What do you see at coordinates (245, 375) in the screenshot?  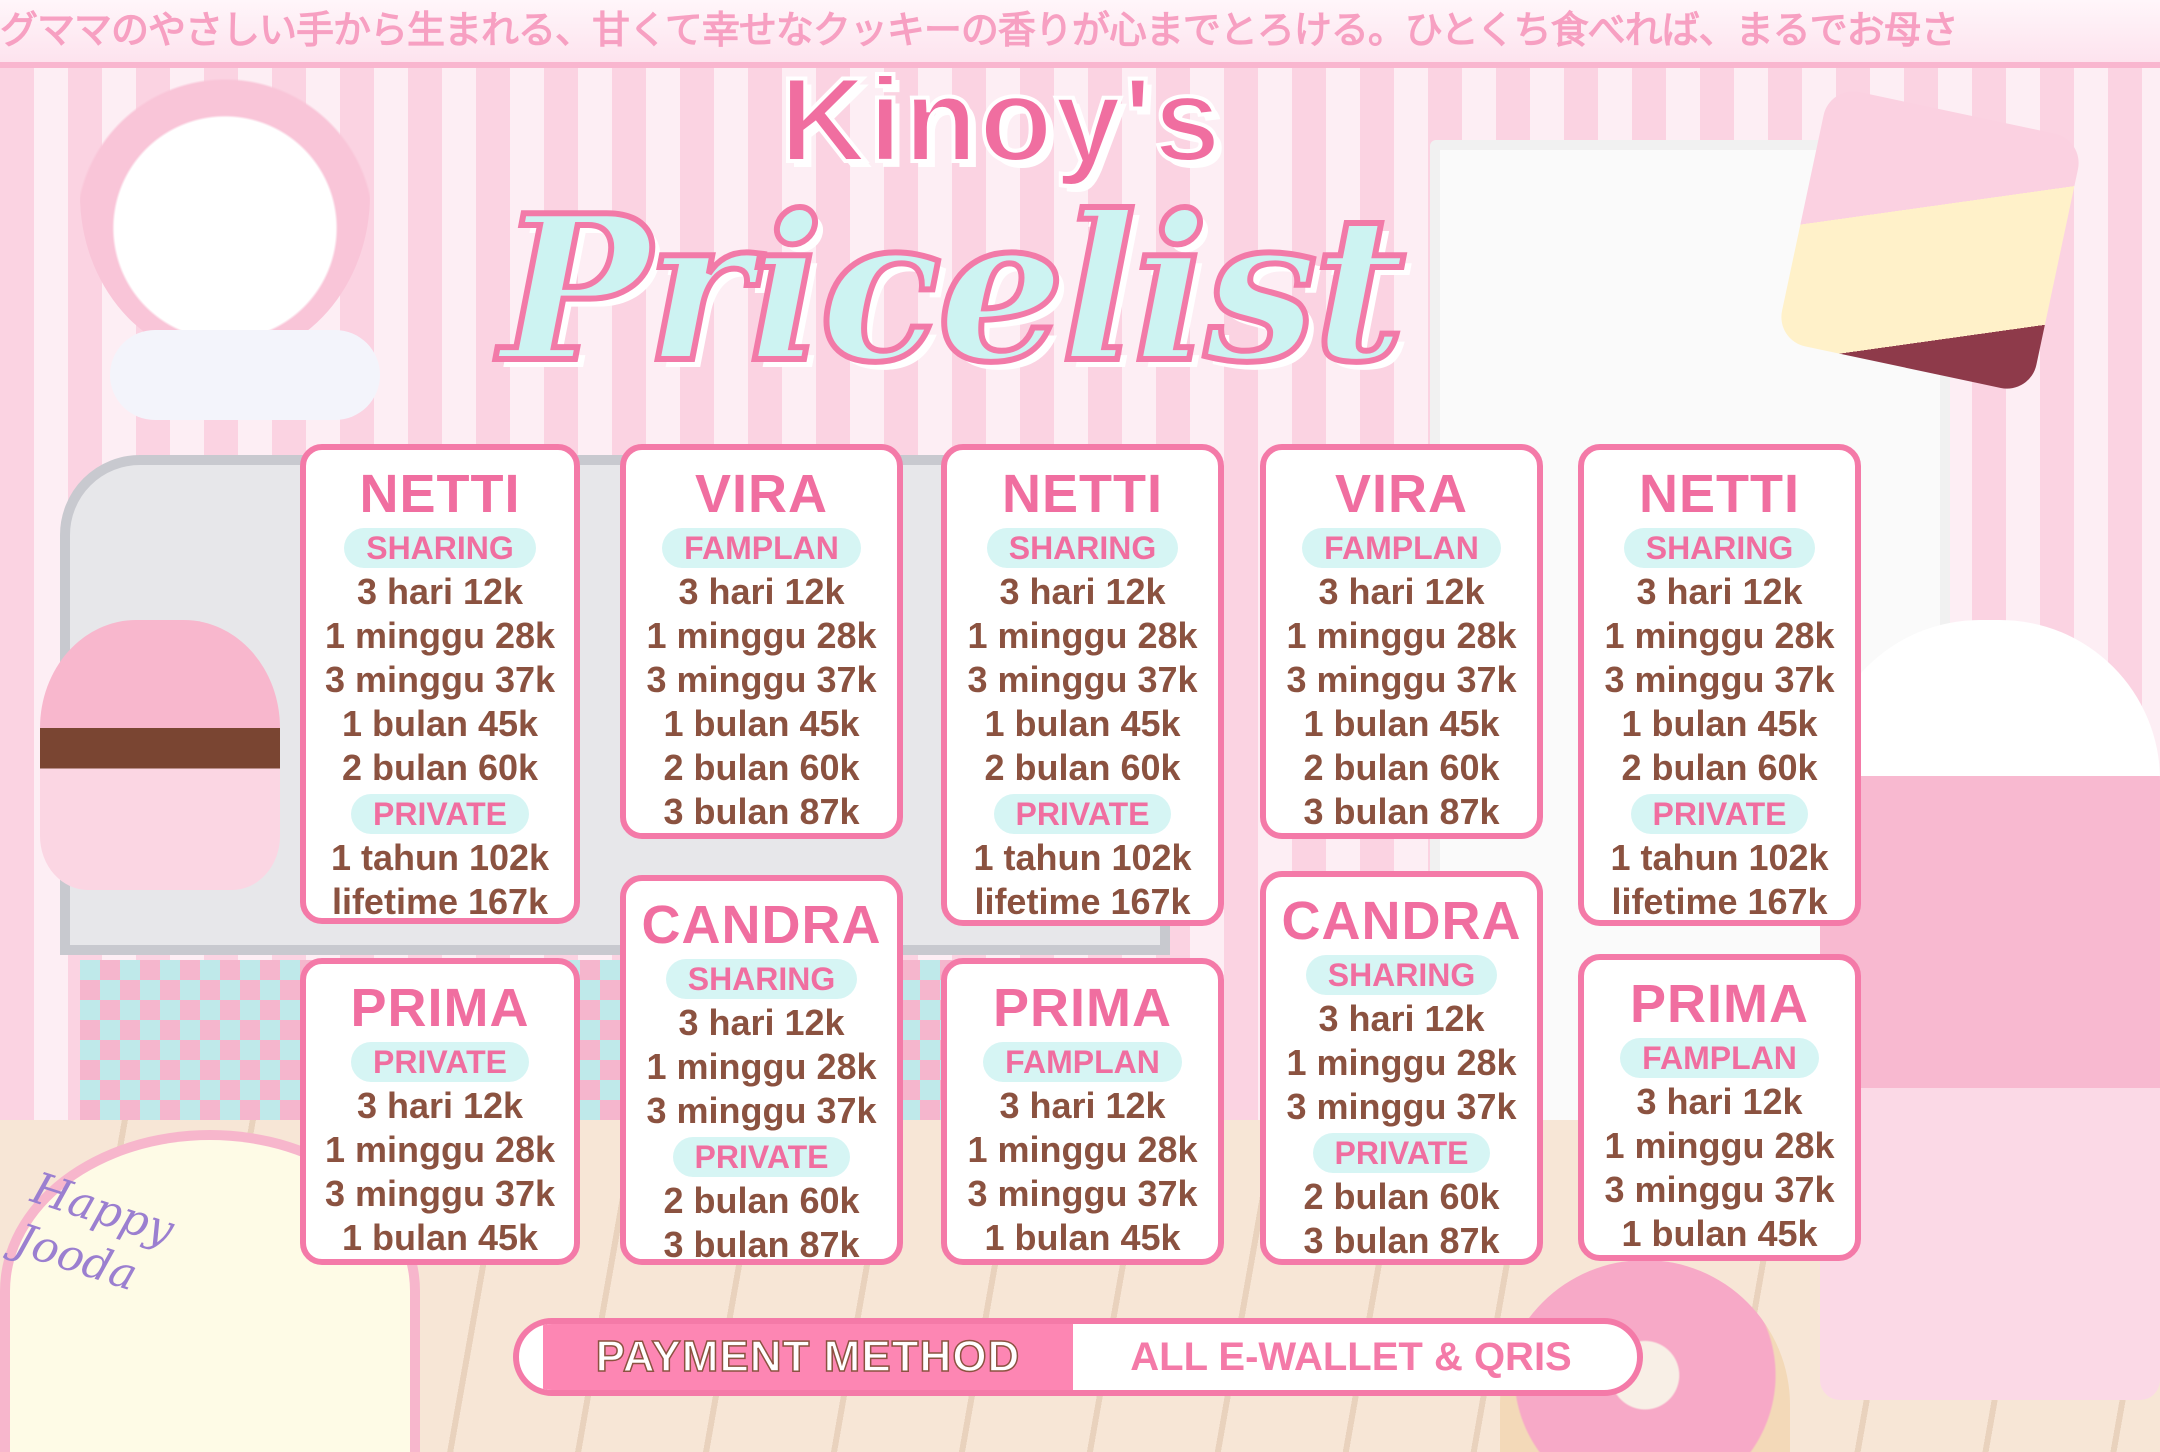 I see `cloud-illustration` at bounding box center [245, 375].